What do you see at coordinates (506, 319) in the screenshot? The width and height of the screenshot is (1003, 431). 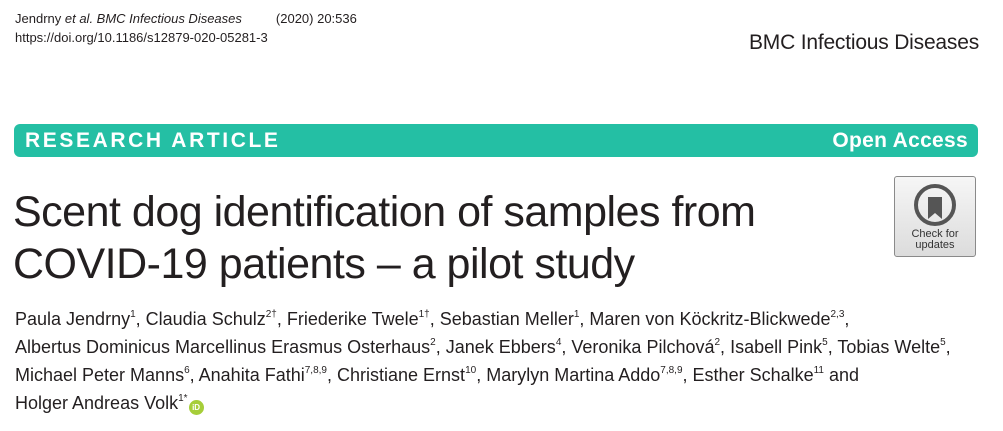 I see `author-name: Sebastian Meller` at bounding box center [506, 319].